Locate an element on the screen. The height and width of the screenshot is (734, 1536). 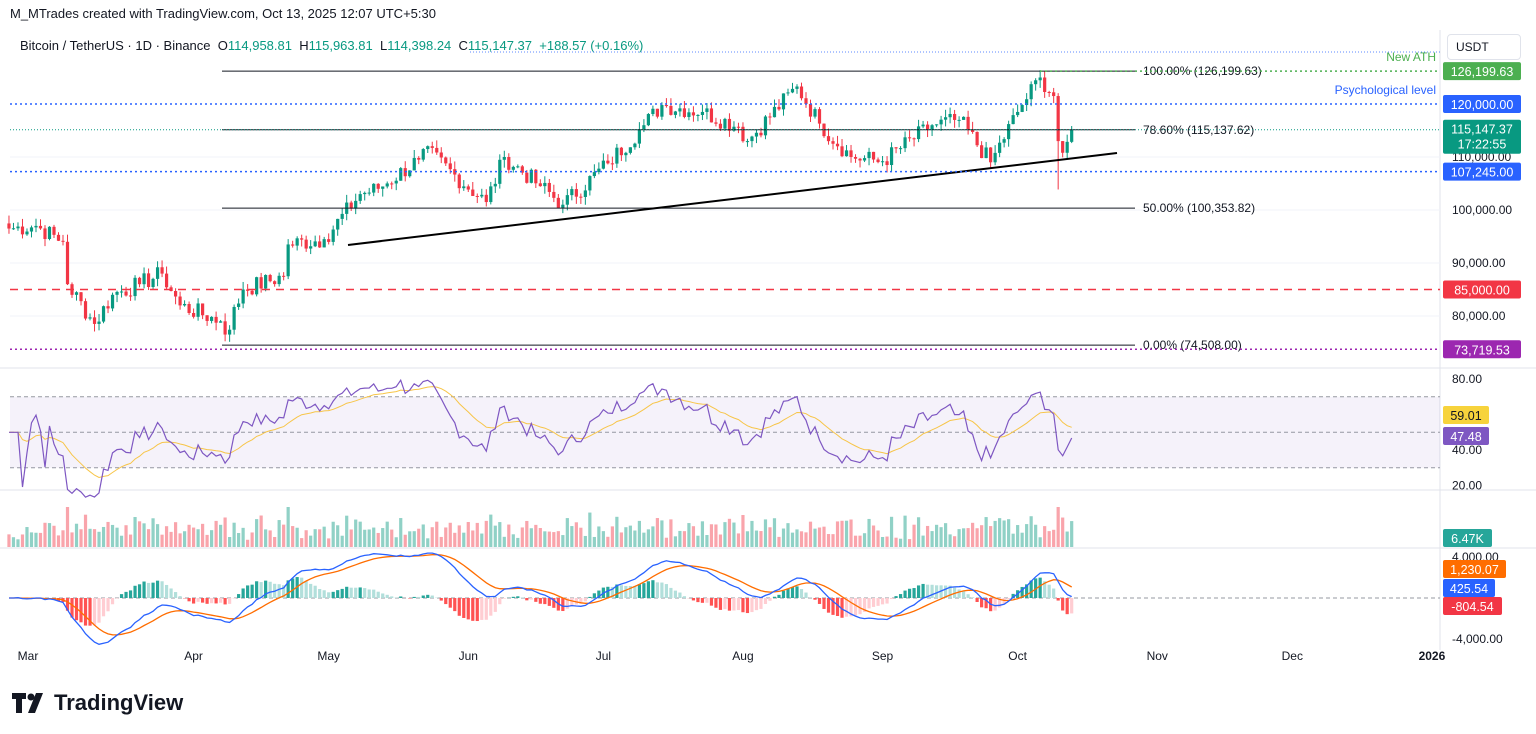
tradingview-logo: TradingView is located at coordinates (97, 703).